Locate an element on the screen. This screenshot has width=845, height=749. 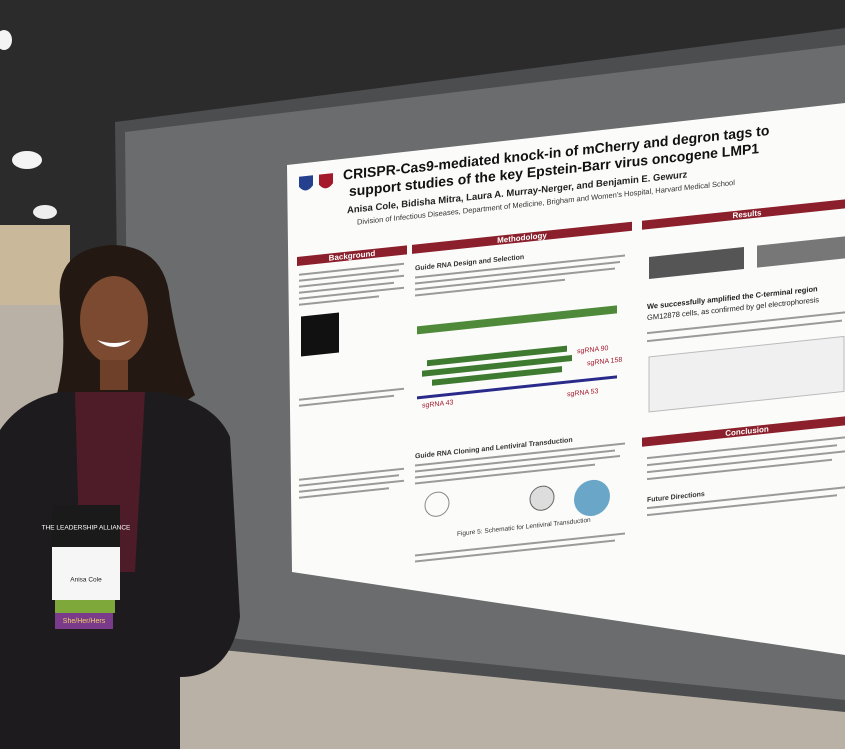
neck is located at coordinates (114, 375).